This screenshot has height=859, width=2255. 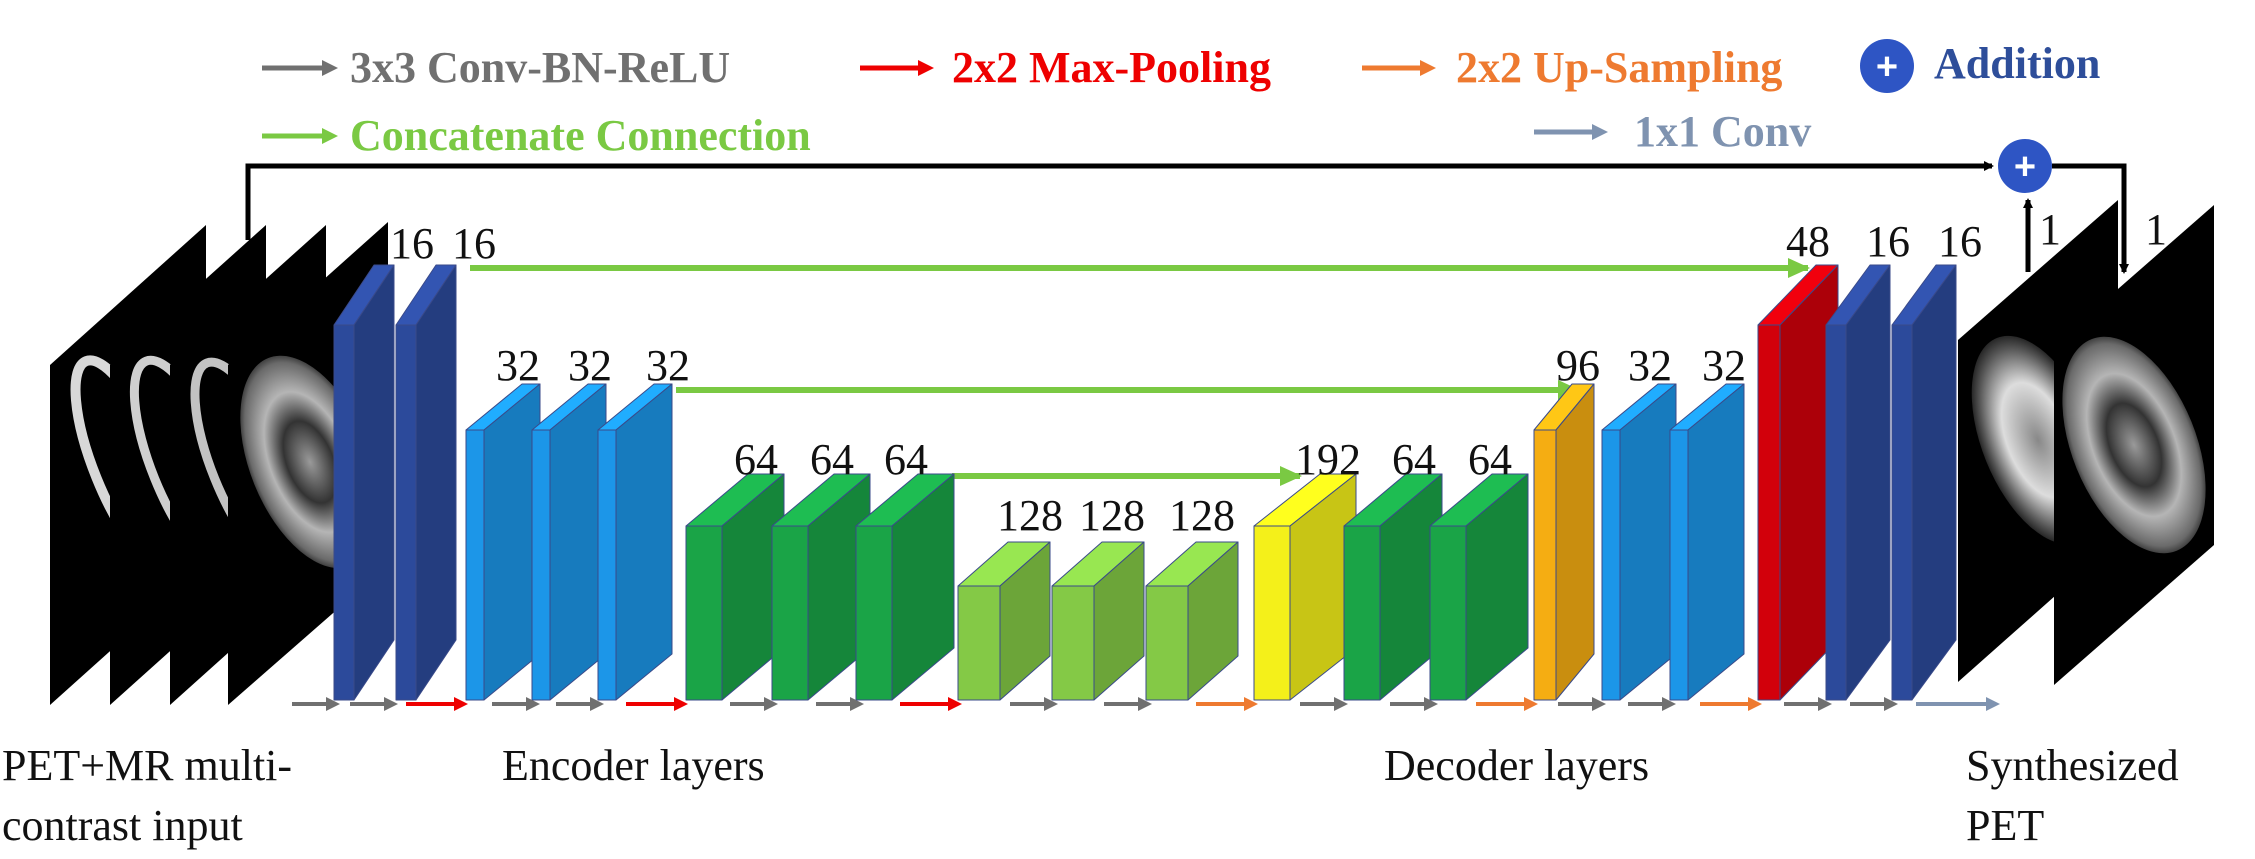 I want to click on block-enc3-b-front-face, so click(x=790, y=613).